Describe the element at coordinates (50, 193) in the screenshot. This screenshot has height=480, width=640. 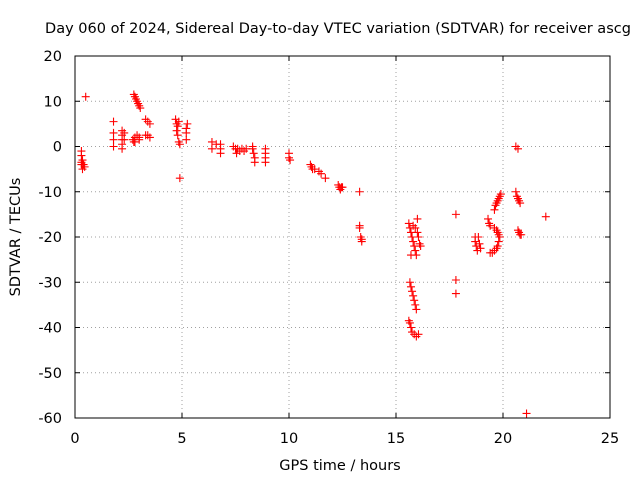
I see `y-tick-label: -10` at that location.